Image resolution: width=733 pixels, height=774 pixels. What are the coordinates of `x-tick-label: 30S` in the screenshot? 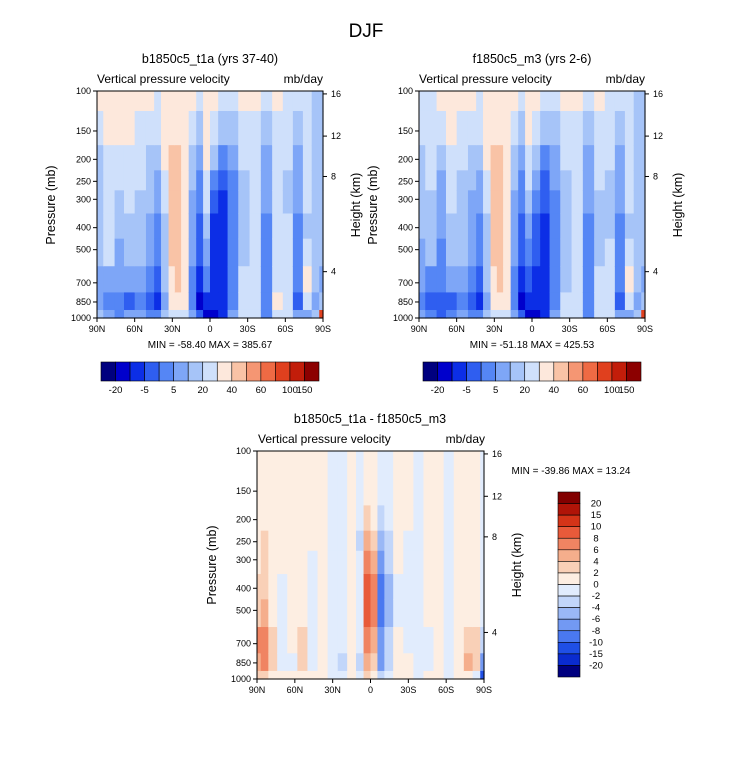 It's located at (570, 329).